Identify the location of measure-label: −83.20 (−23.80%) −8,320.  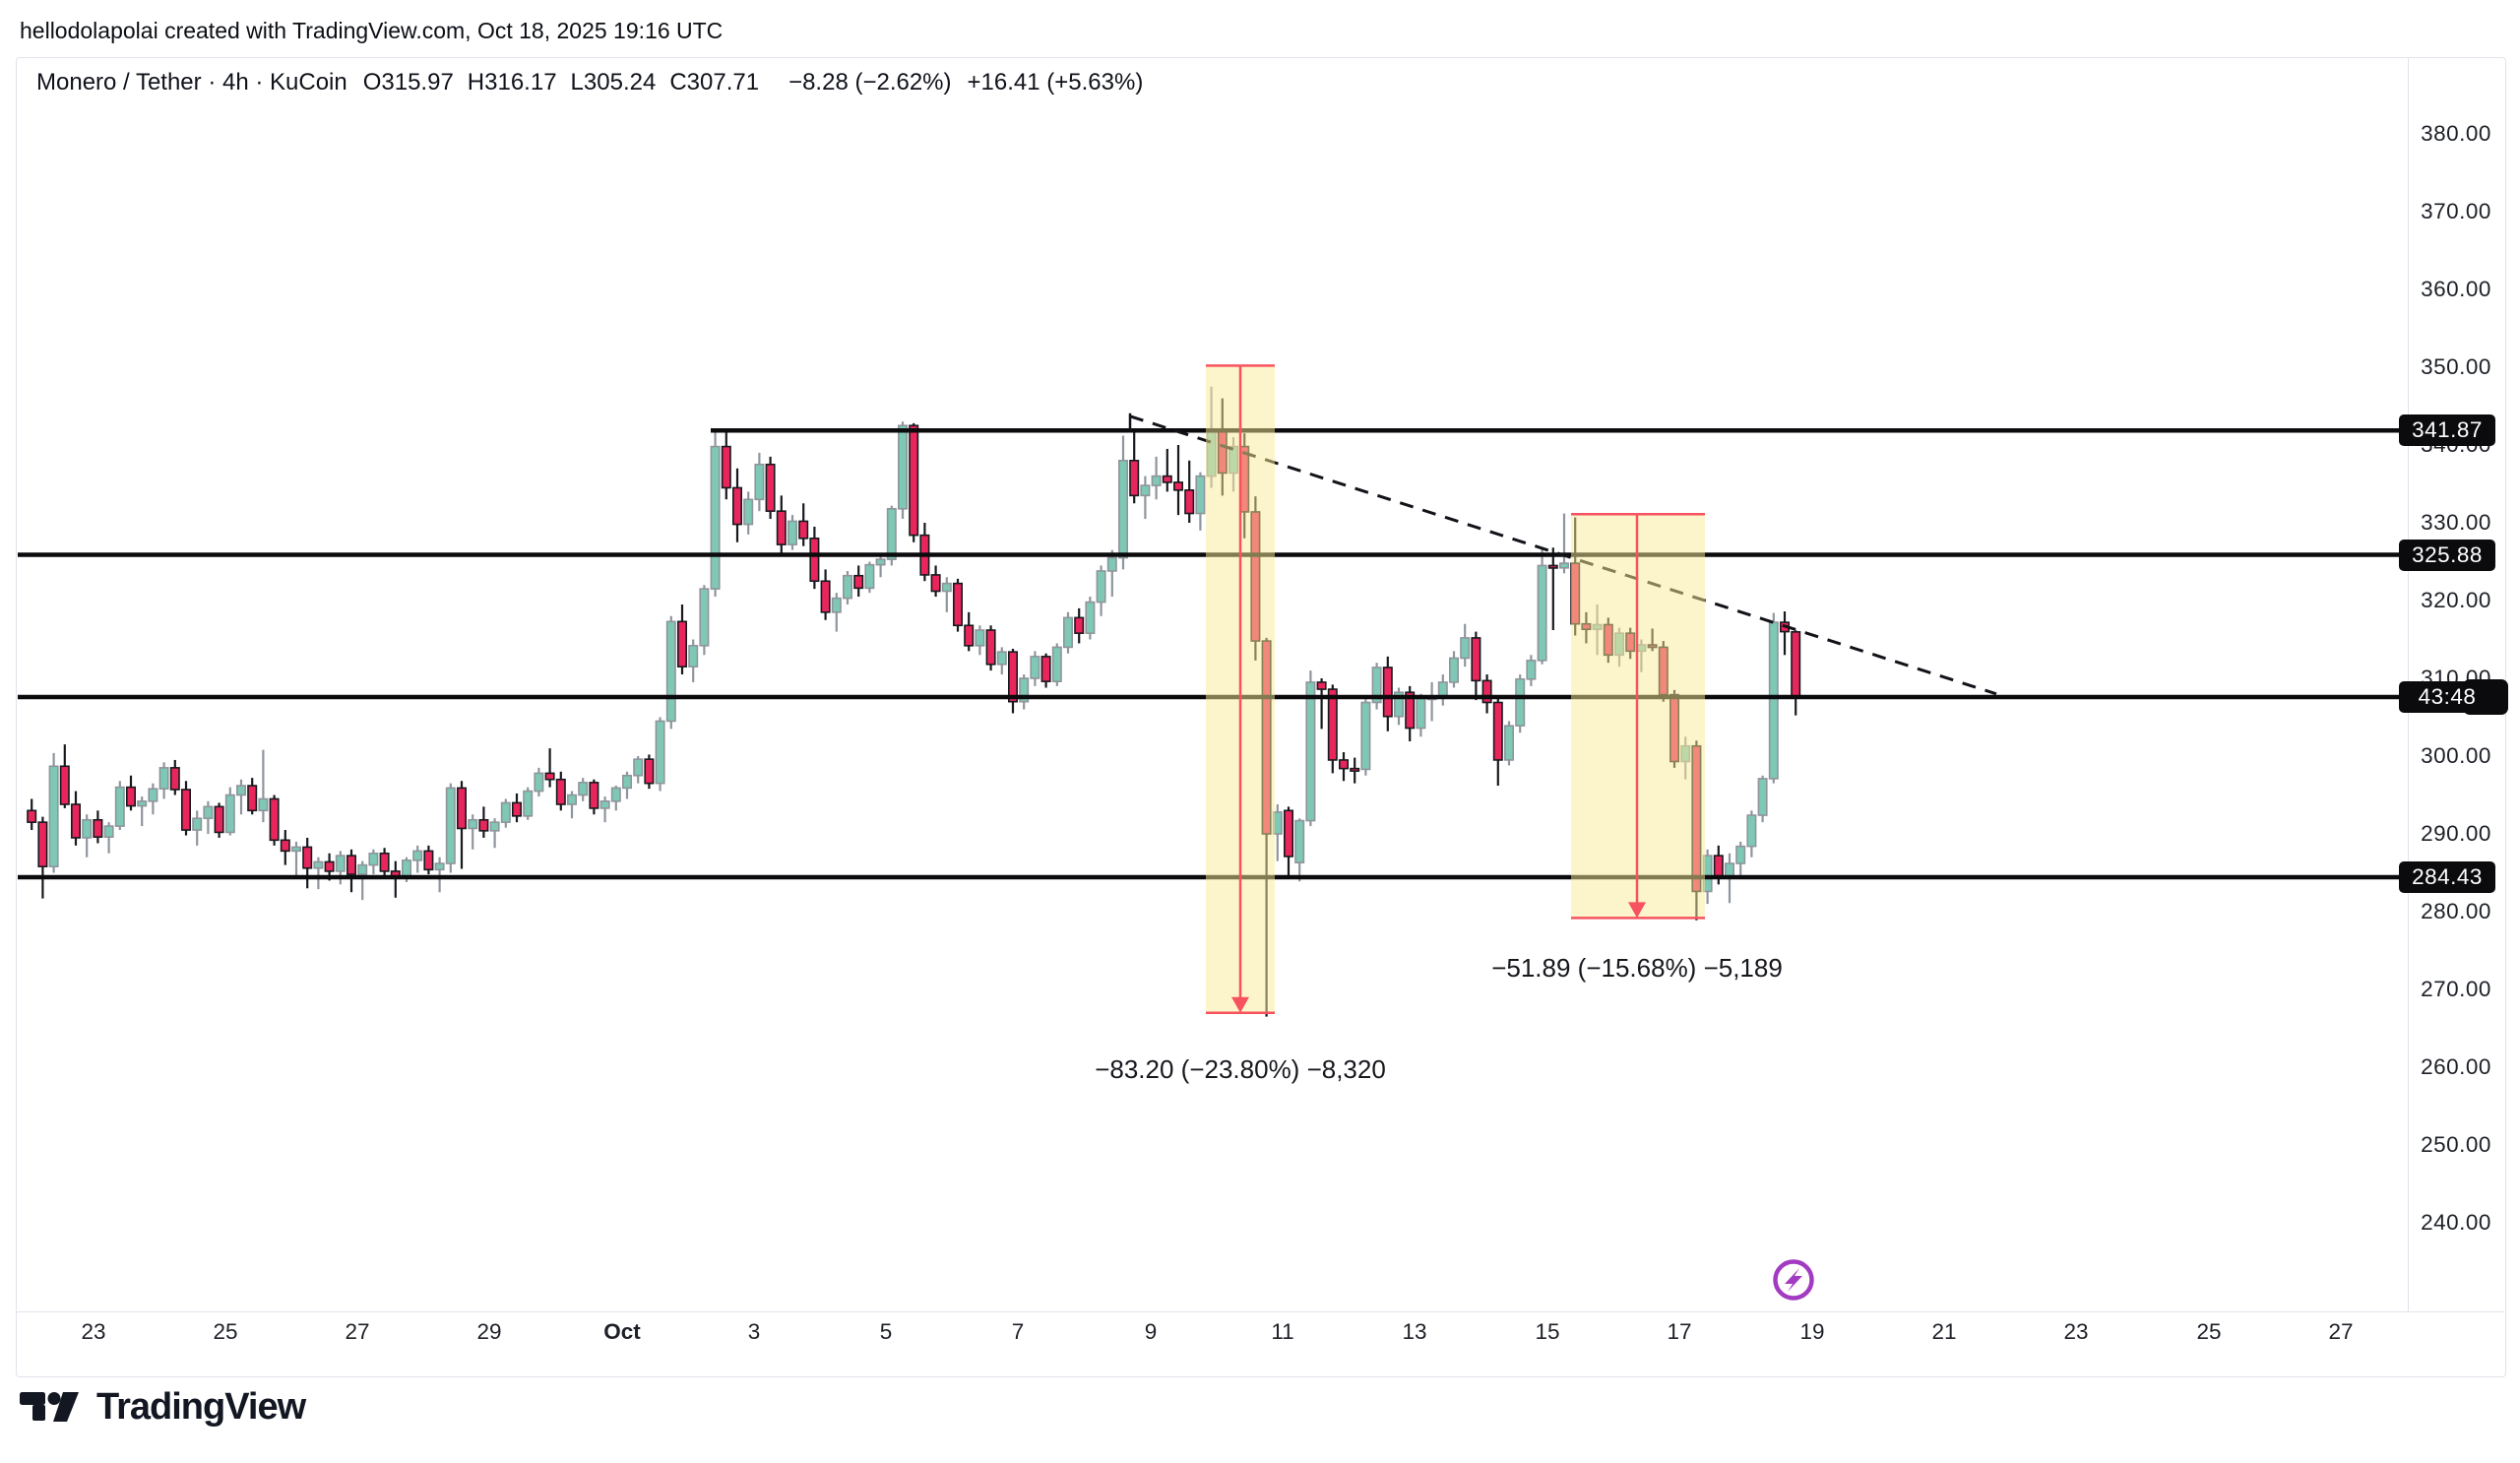
(1240, 1069).